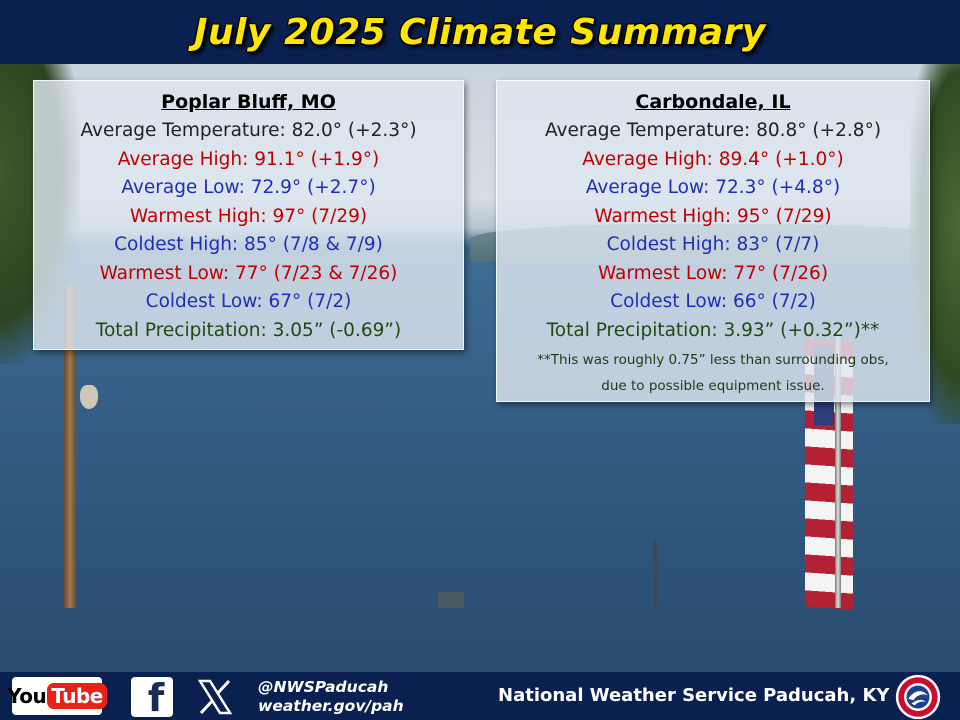 The image size is (960, 720). I want to click on youtube-you: You, so click(27, 696).